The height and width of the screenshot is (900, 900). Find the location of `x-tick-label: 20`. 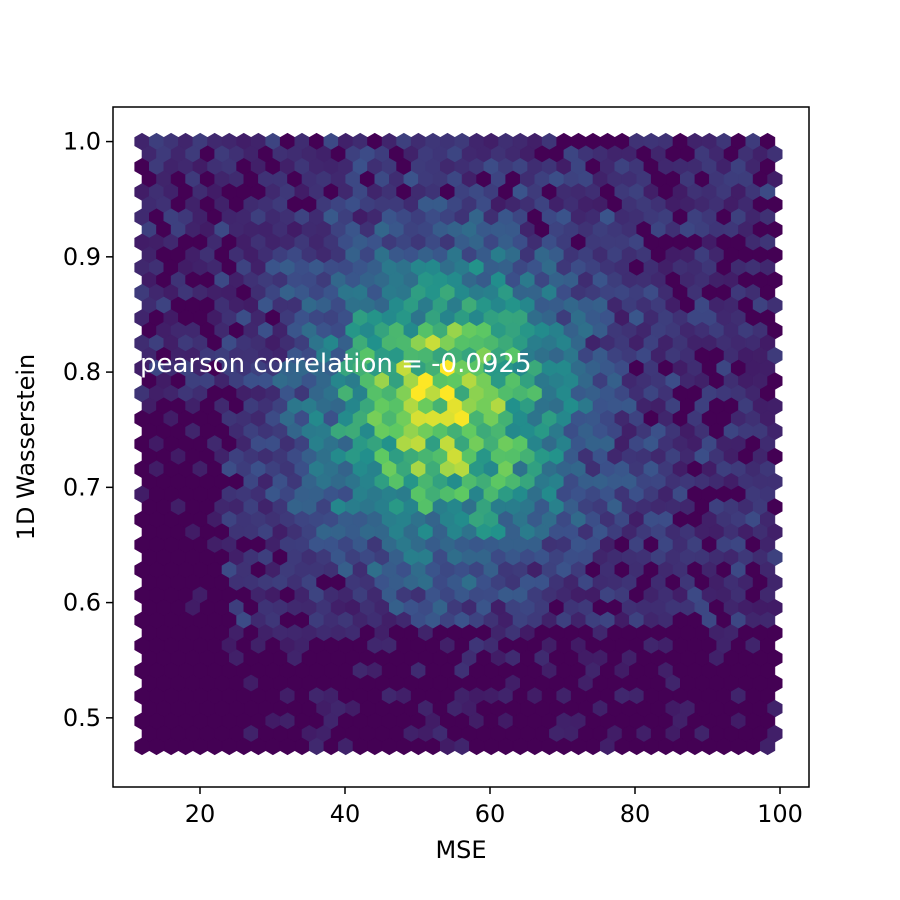

x-tick-label: 20 is located at coordinates (200, 814).